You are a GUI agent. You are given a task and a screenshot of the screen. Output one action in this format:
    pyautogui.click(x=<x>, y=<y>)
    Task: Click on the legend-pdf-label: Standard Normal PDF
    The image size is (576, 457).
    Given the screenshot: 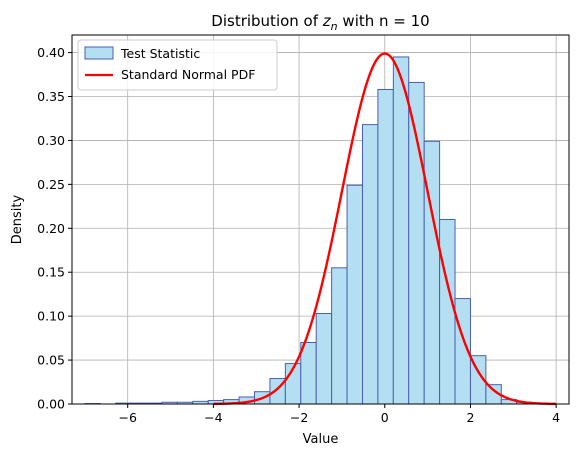 What is the action you would take?
    pyautogui.click(x=188, y=74)
    